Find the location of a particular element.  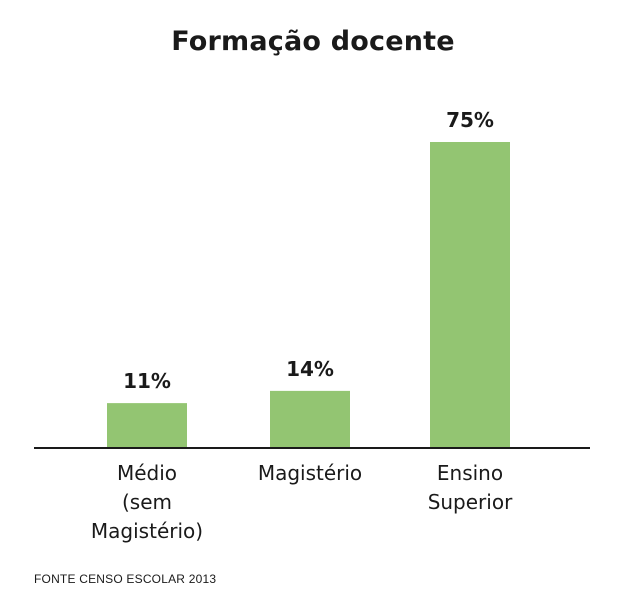

category-label-line: Ensino is located at coordinates (470, 473).